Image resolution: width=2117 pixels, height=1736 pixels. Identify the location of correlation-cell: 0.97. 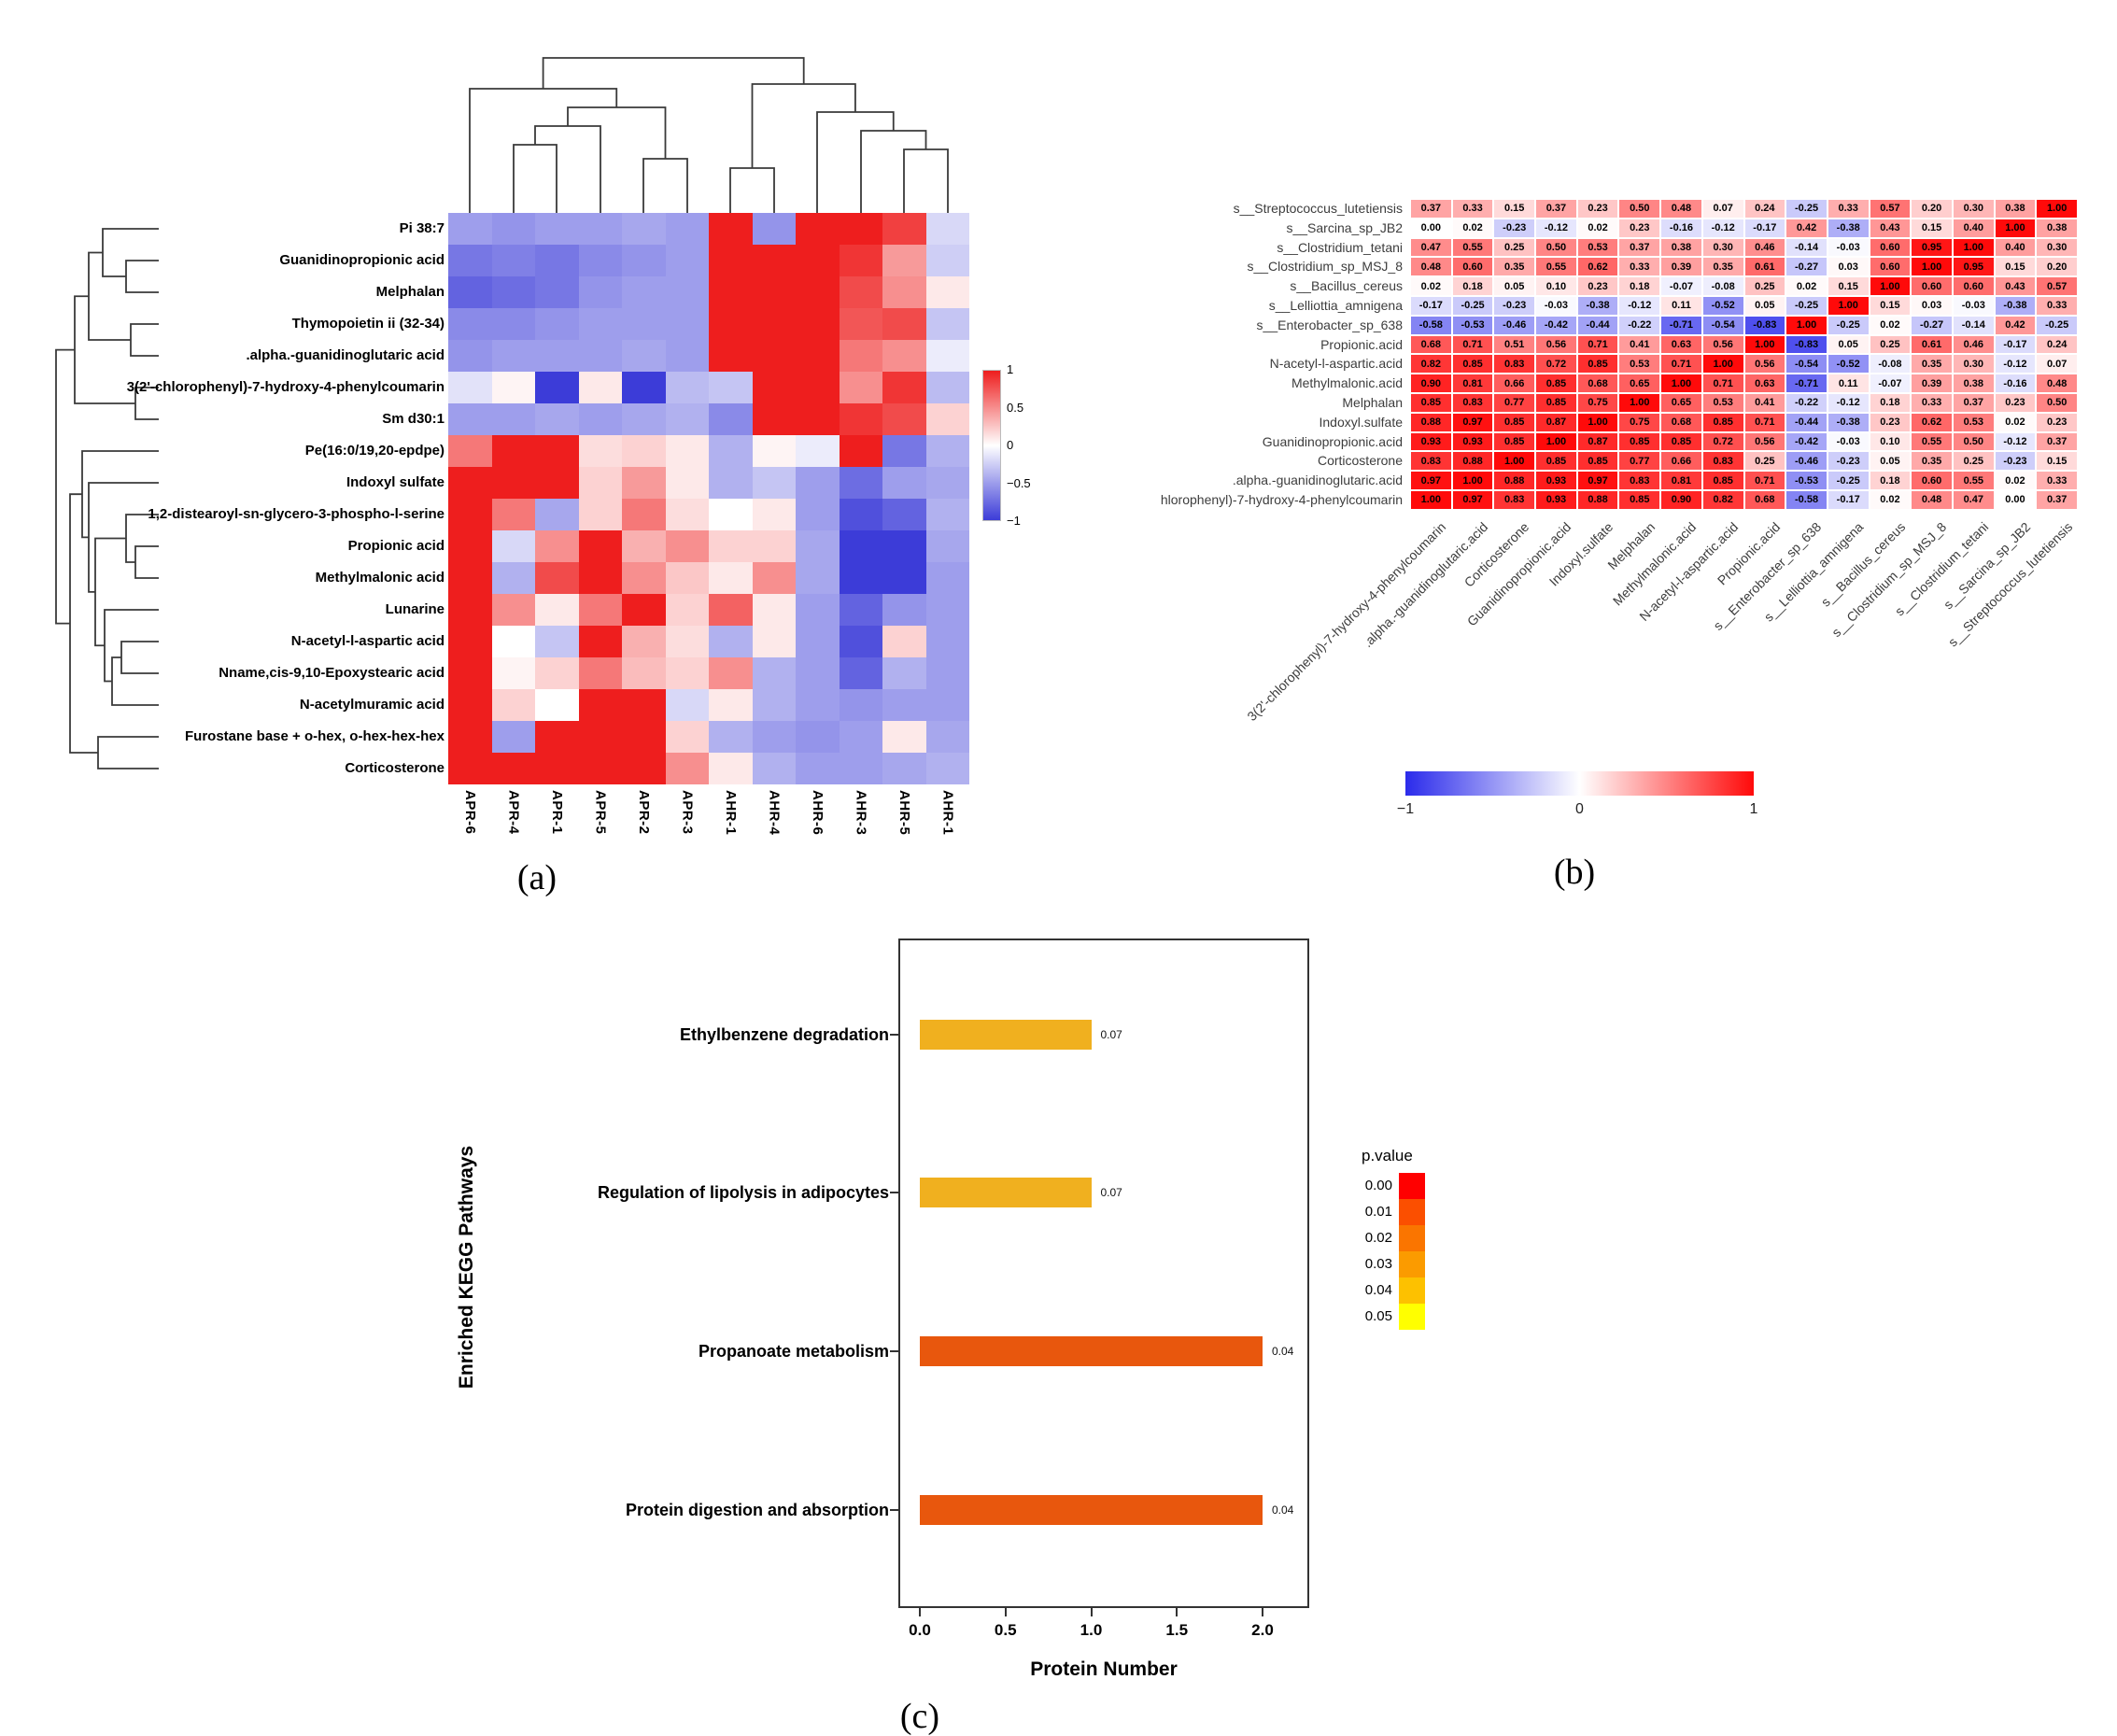
(1597, 481).